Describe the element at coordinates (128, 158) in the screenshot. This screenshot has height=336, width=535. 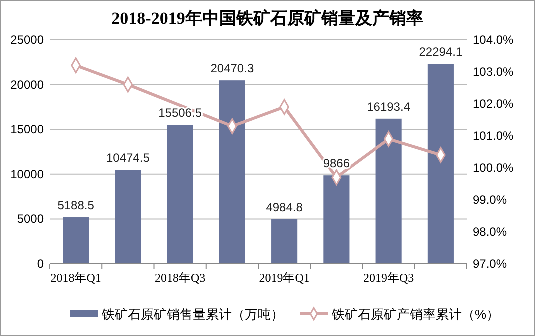
I see `data-label: 10474.5` at that location.